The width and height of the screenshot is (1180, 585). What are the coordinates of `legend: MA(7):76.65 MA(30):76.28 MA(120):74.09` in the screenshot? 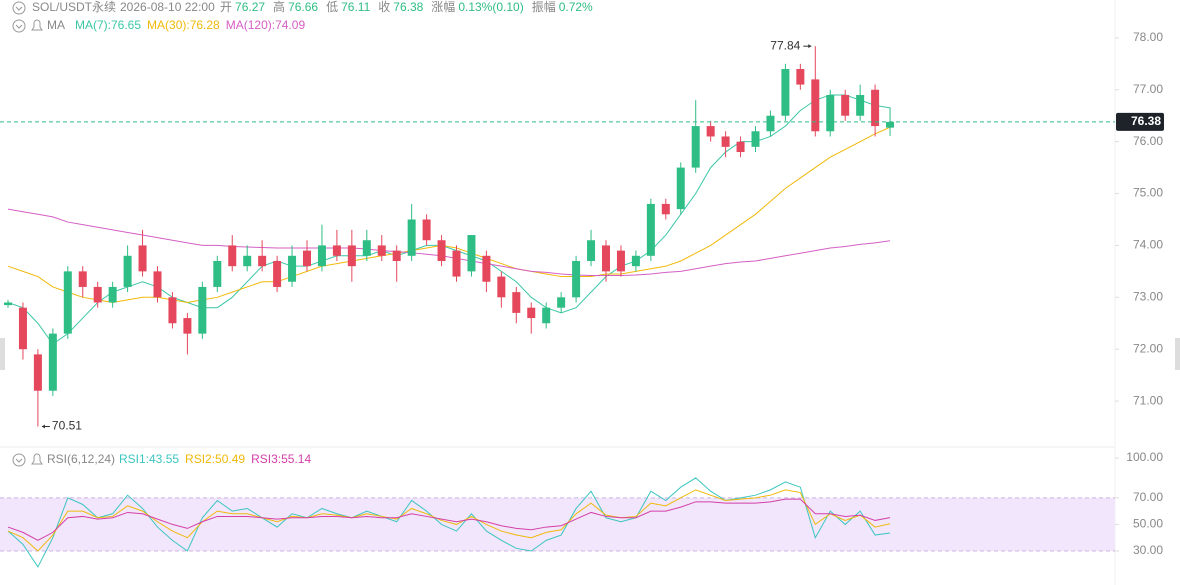 It's located at (190, 25).